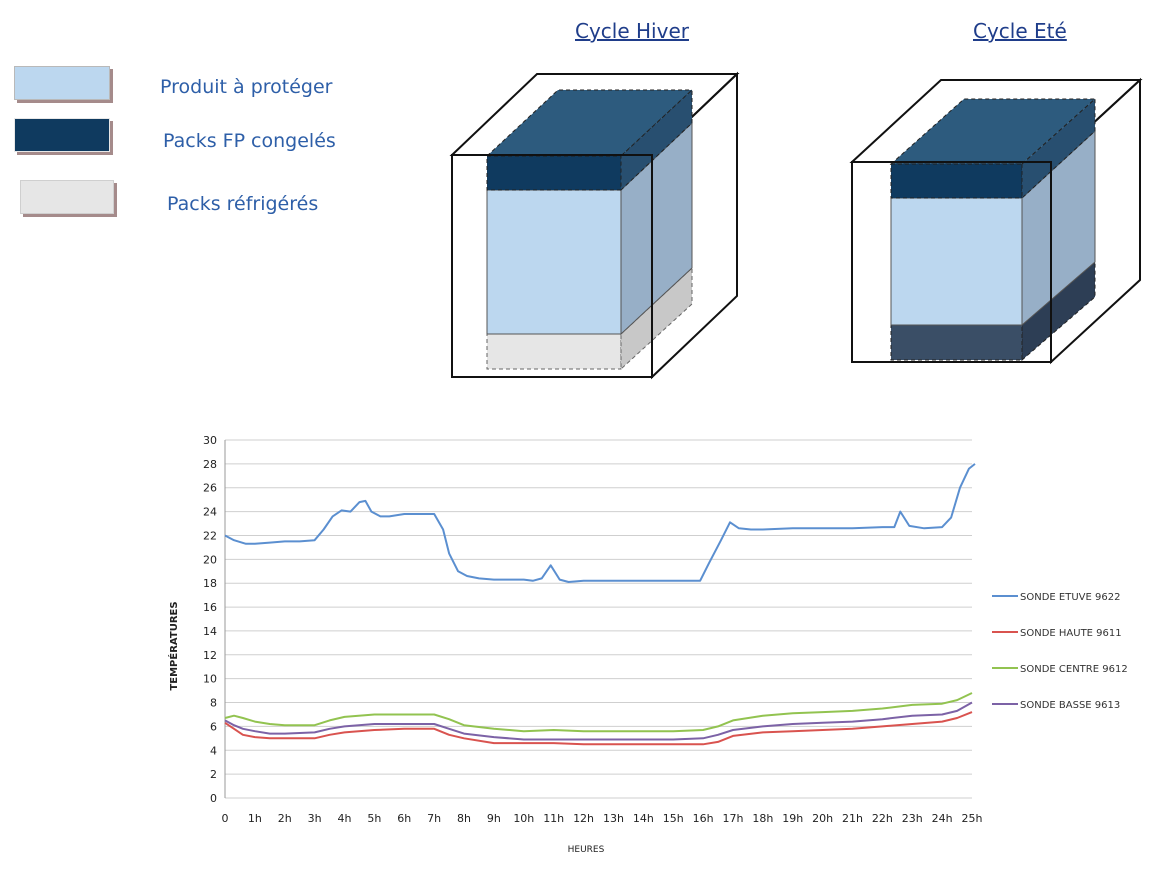  What do you see at coordinates (703, 818) in the screenshot?
I see `x-tick-label: 16h` at bounding box center [703, 818].